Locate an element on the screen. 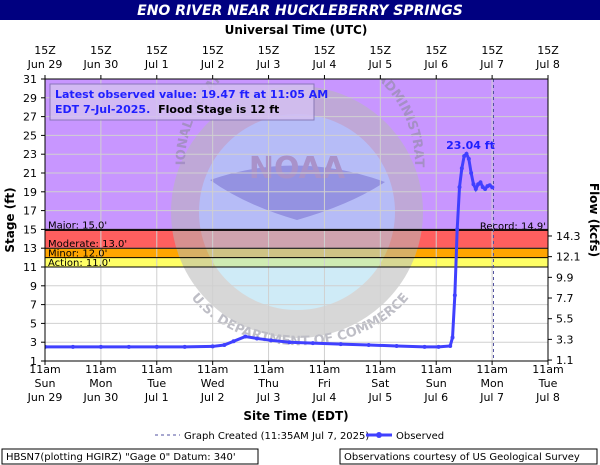  bottom-tick-day: Mon is located at coordinates (100, 383).